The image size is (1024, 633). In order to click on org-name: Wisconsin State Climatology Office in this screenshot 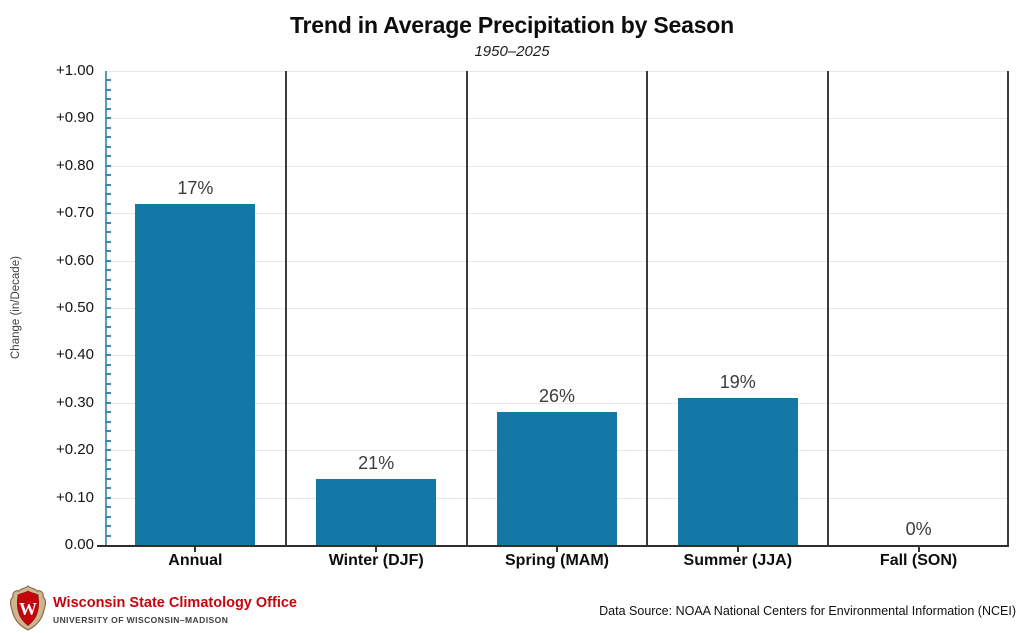, I will do `click(175, 603)`.